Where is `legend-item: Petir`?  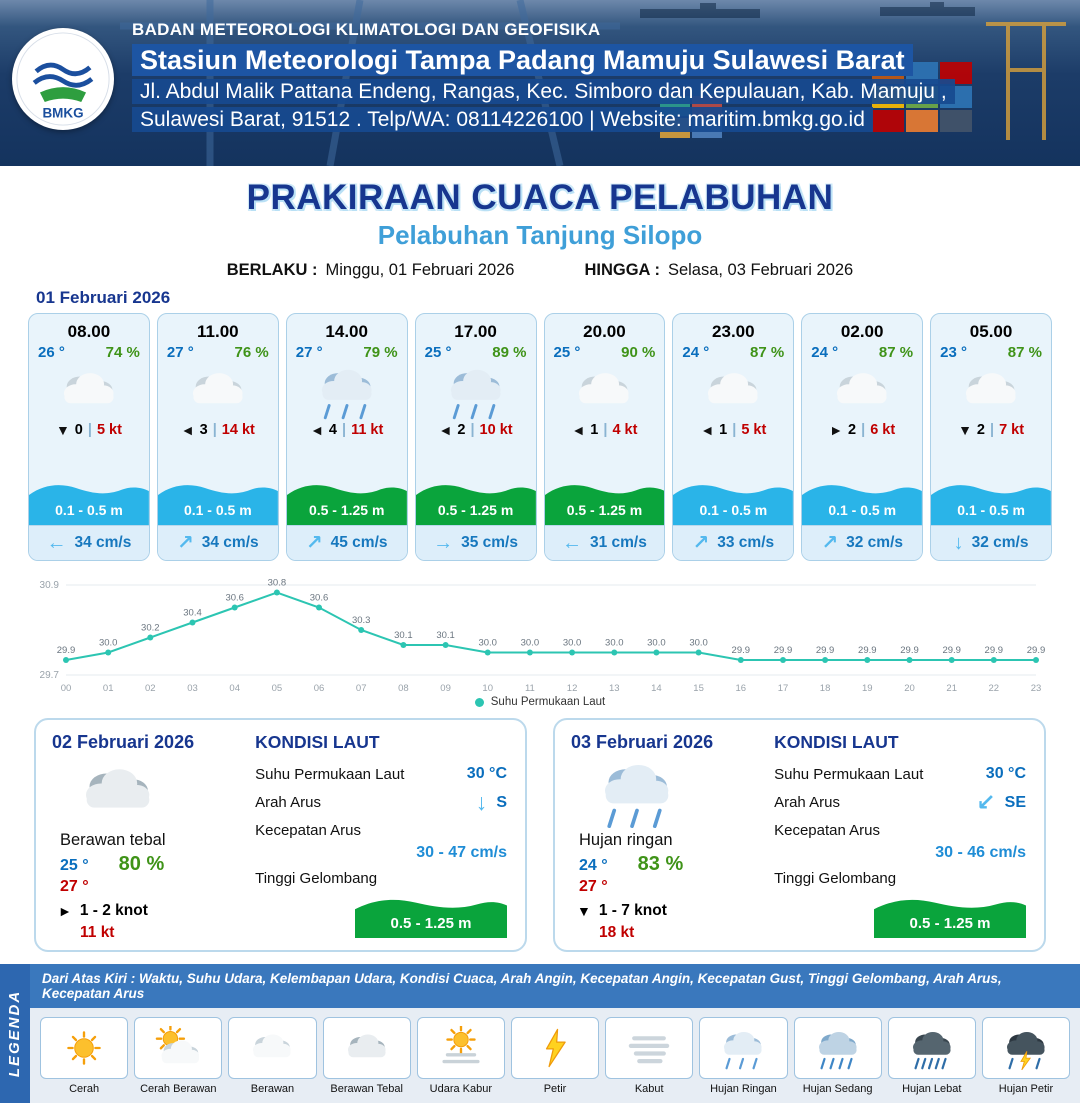 legend-item: Petir is located at coordinates (555, 1056).